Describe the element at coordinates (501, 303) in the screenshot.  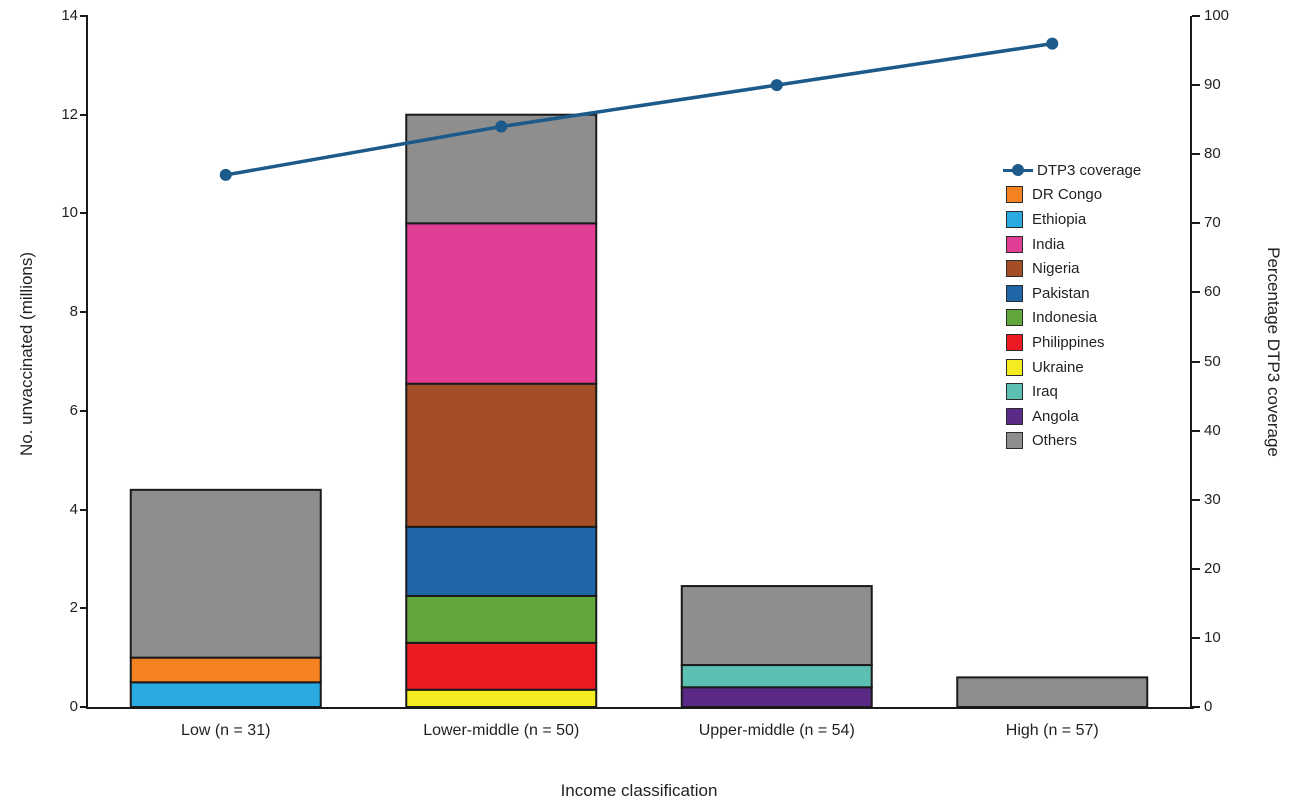
I see `bar-segment-india` at that location.